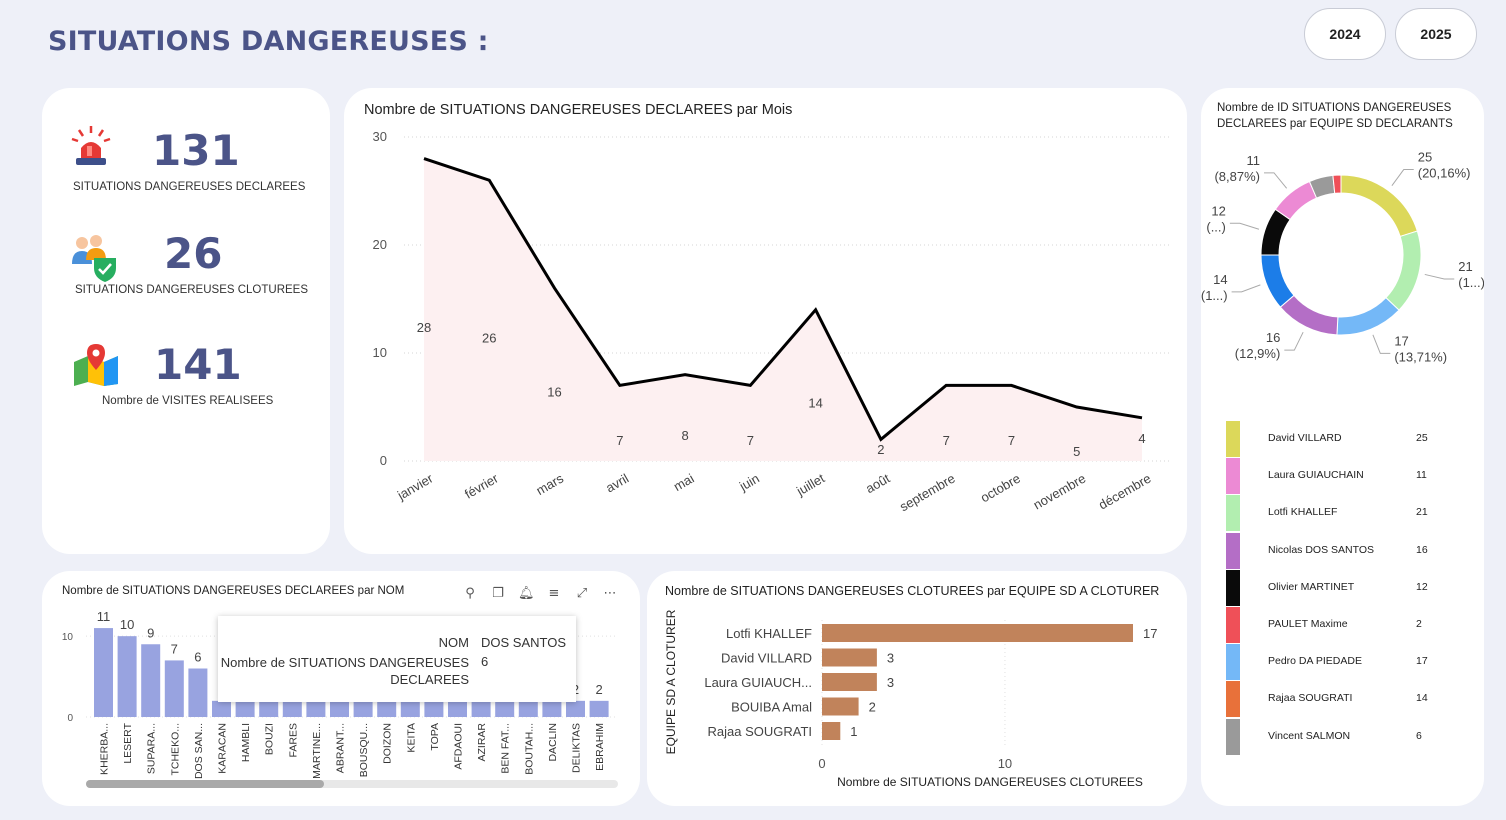  What do you see at coordinates (1060, 492) in the screenshot?
I see `x-tick-label: novembre` at bounding box center [1060, 492].